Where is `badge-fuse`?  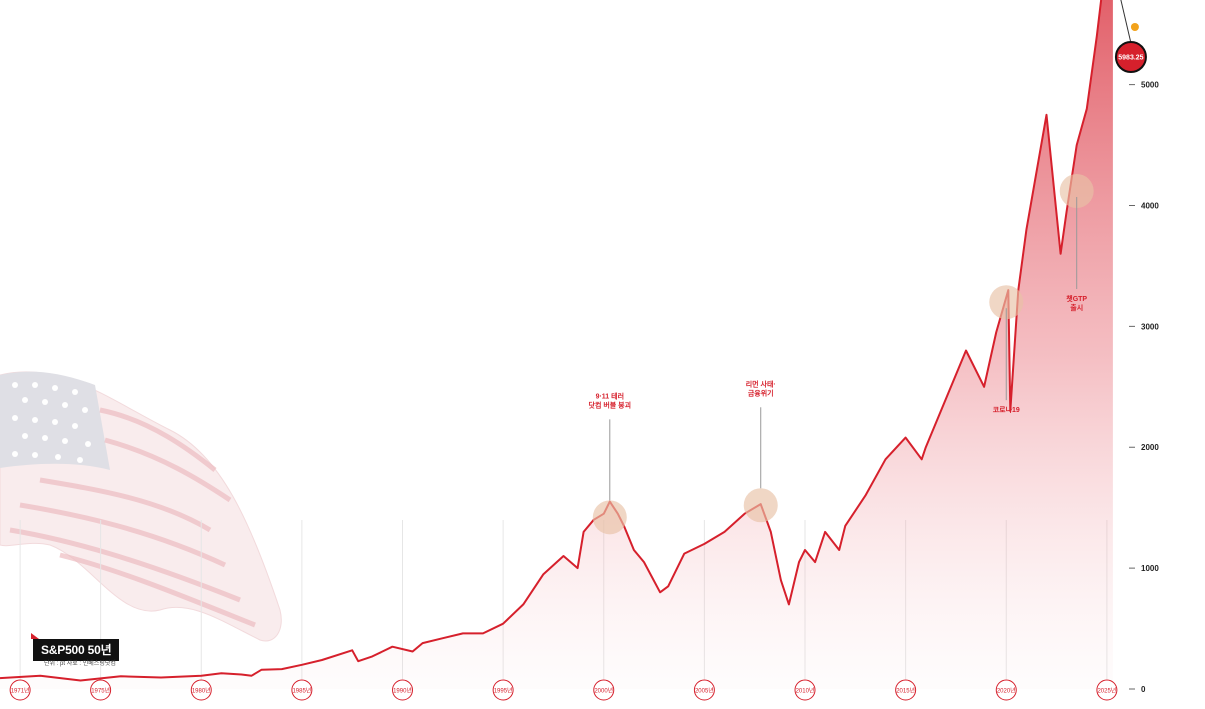 badge-fuse is located at coordinates (1126, 22).